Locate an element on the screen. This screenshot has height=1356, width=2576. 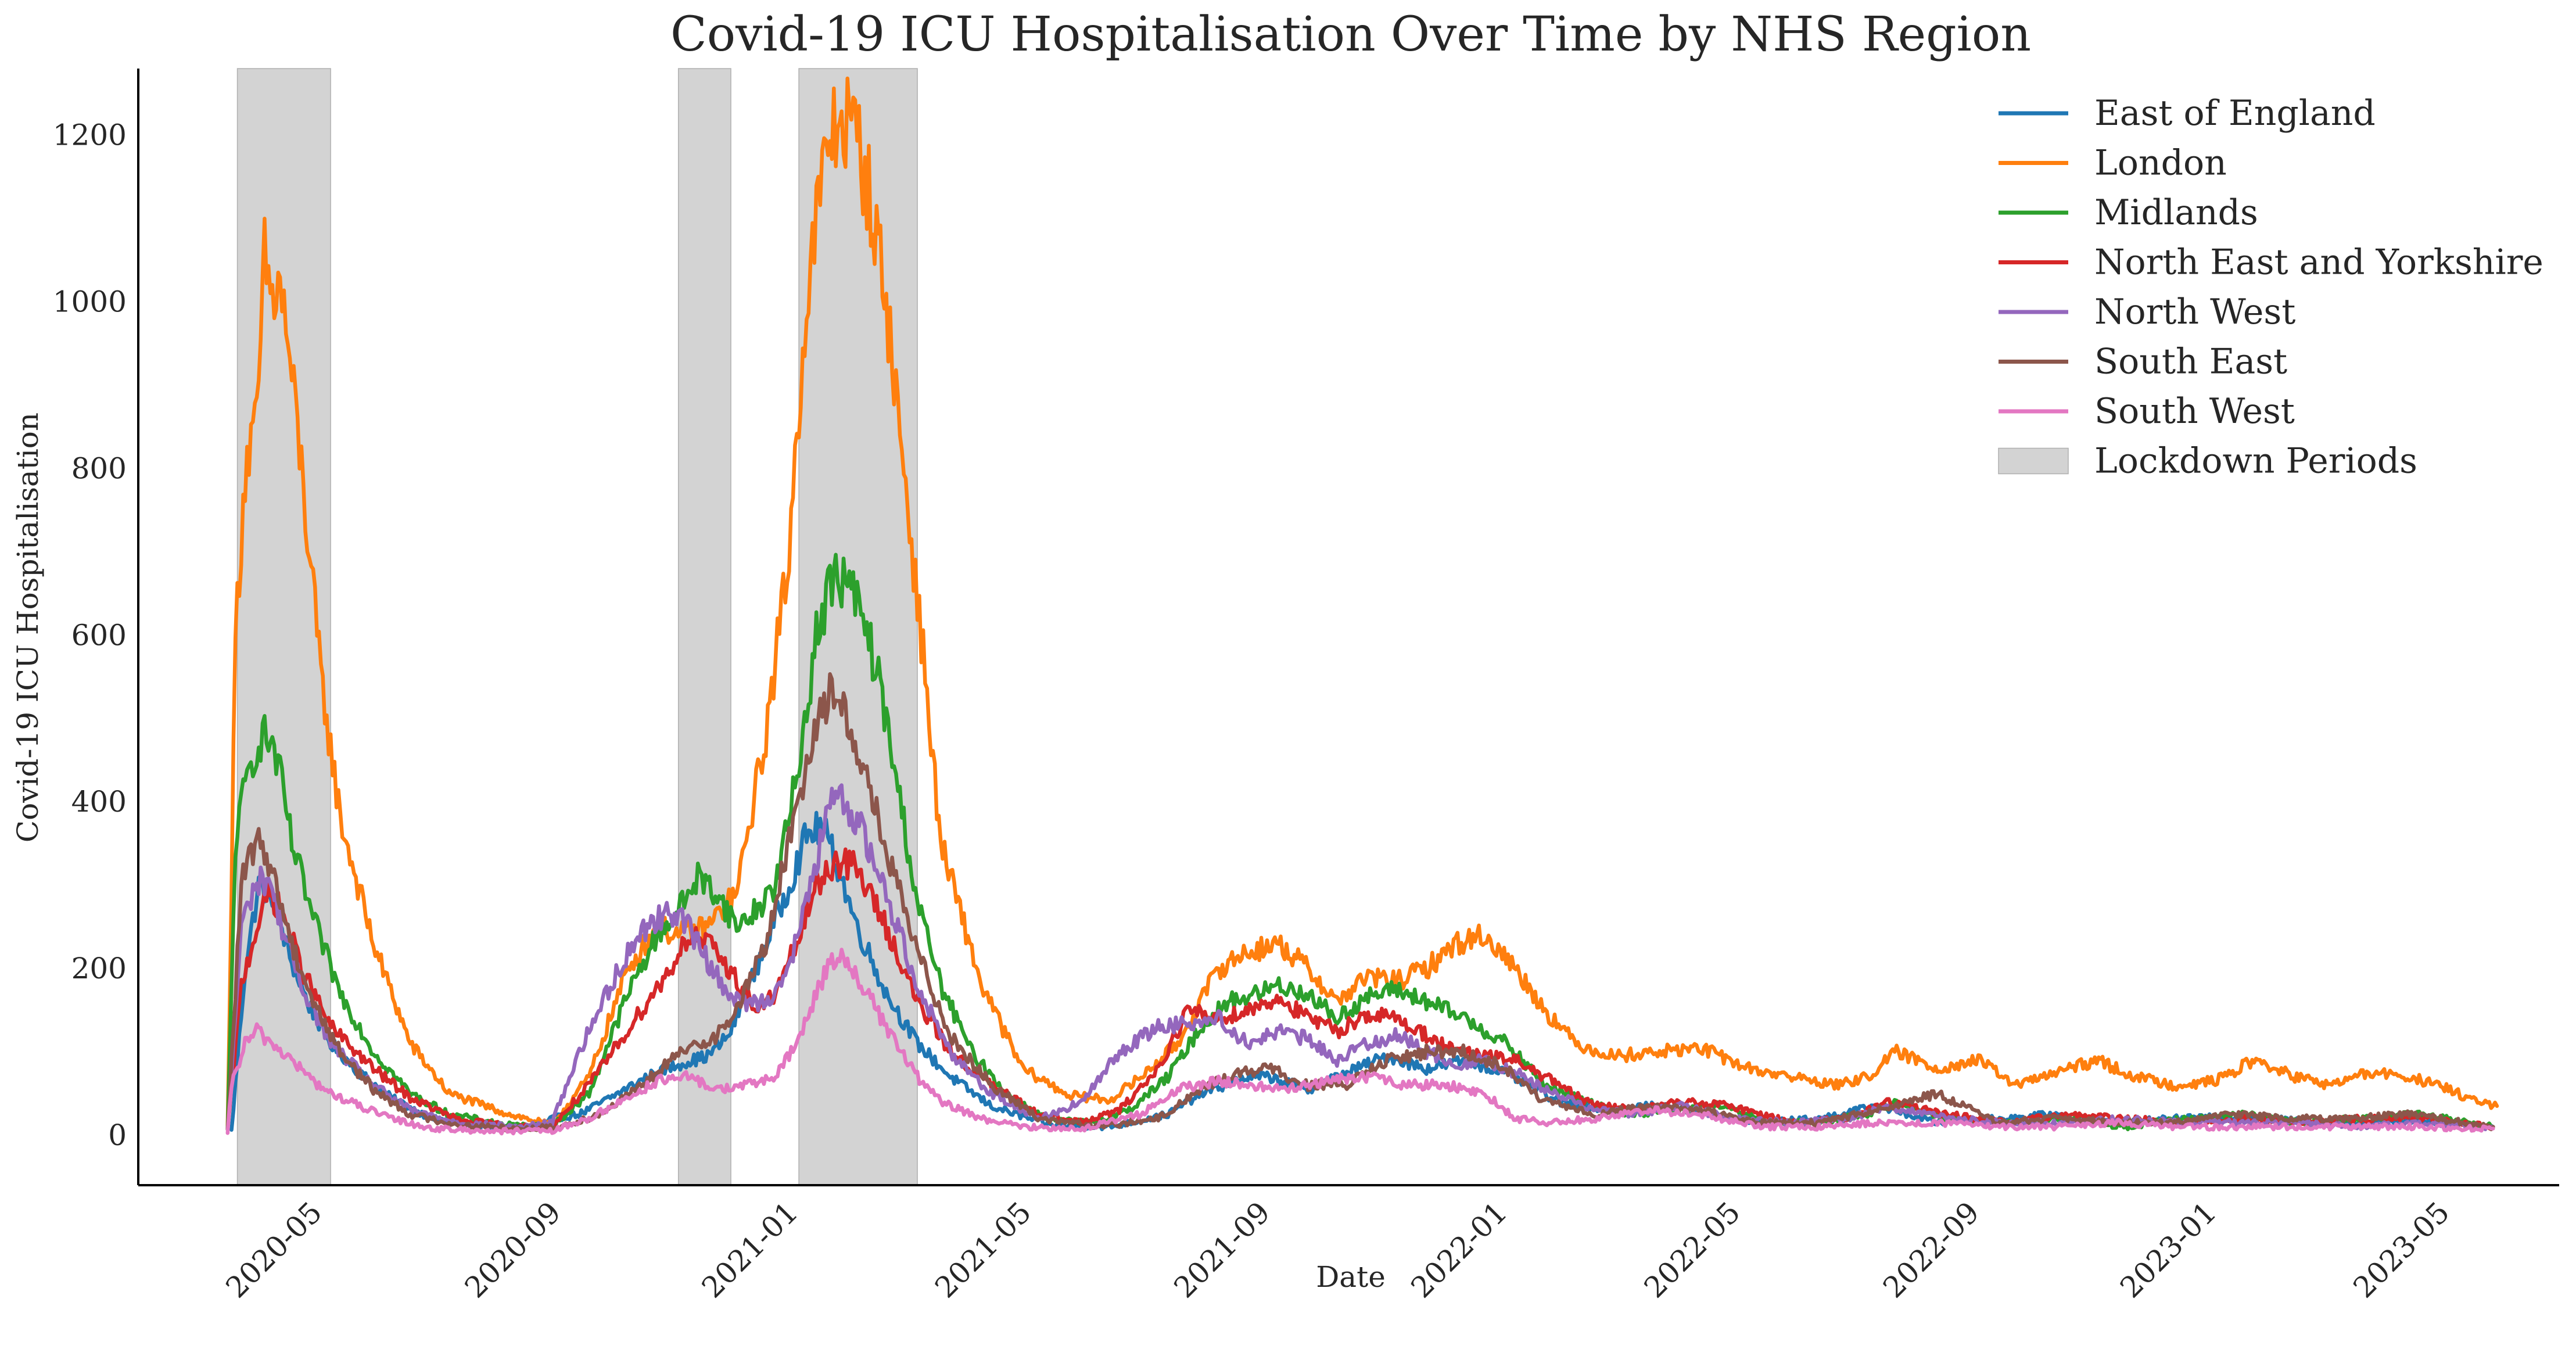
y-tick-label: 800 is located at coordinates (99, 468).